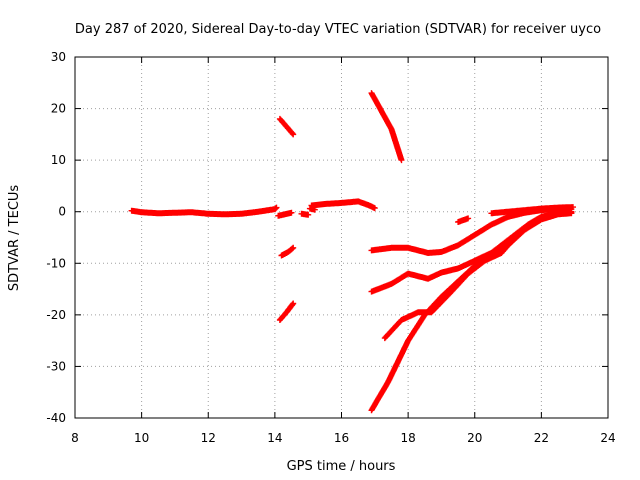 The width and height of the screenshot is (640, 480). I want to click on x-tick-label: 14, so click(274, 438).